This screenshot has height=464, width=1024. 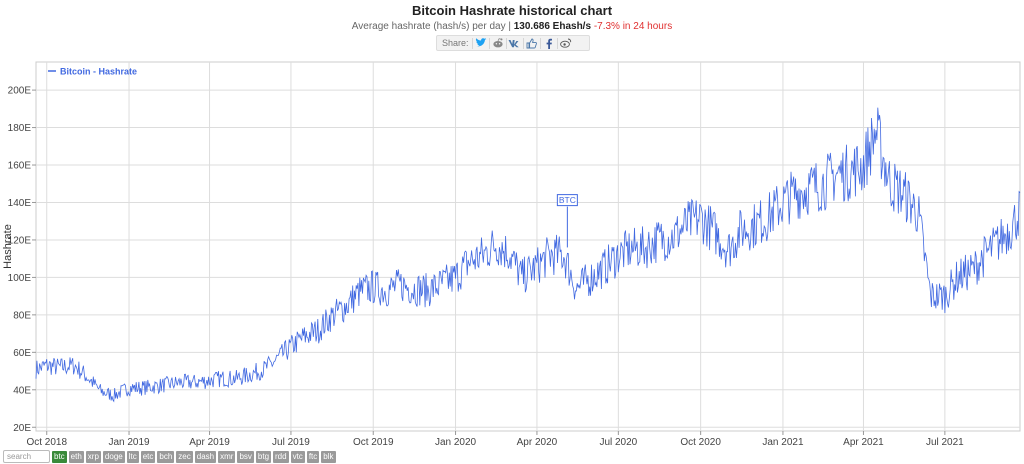 I want to click on annotation-box, so click(x=567, y=200).